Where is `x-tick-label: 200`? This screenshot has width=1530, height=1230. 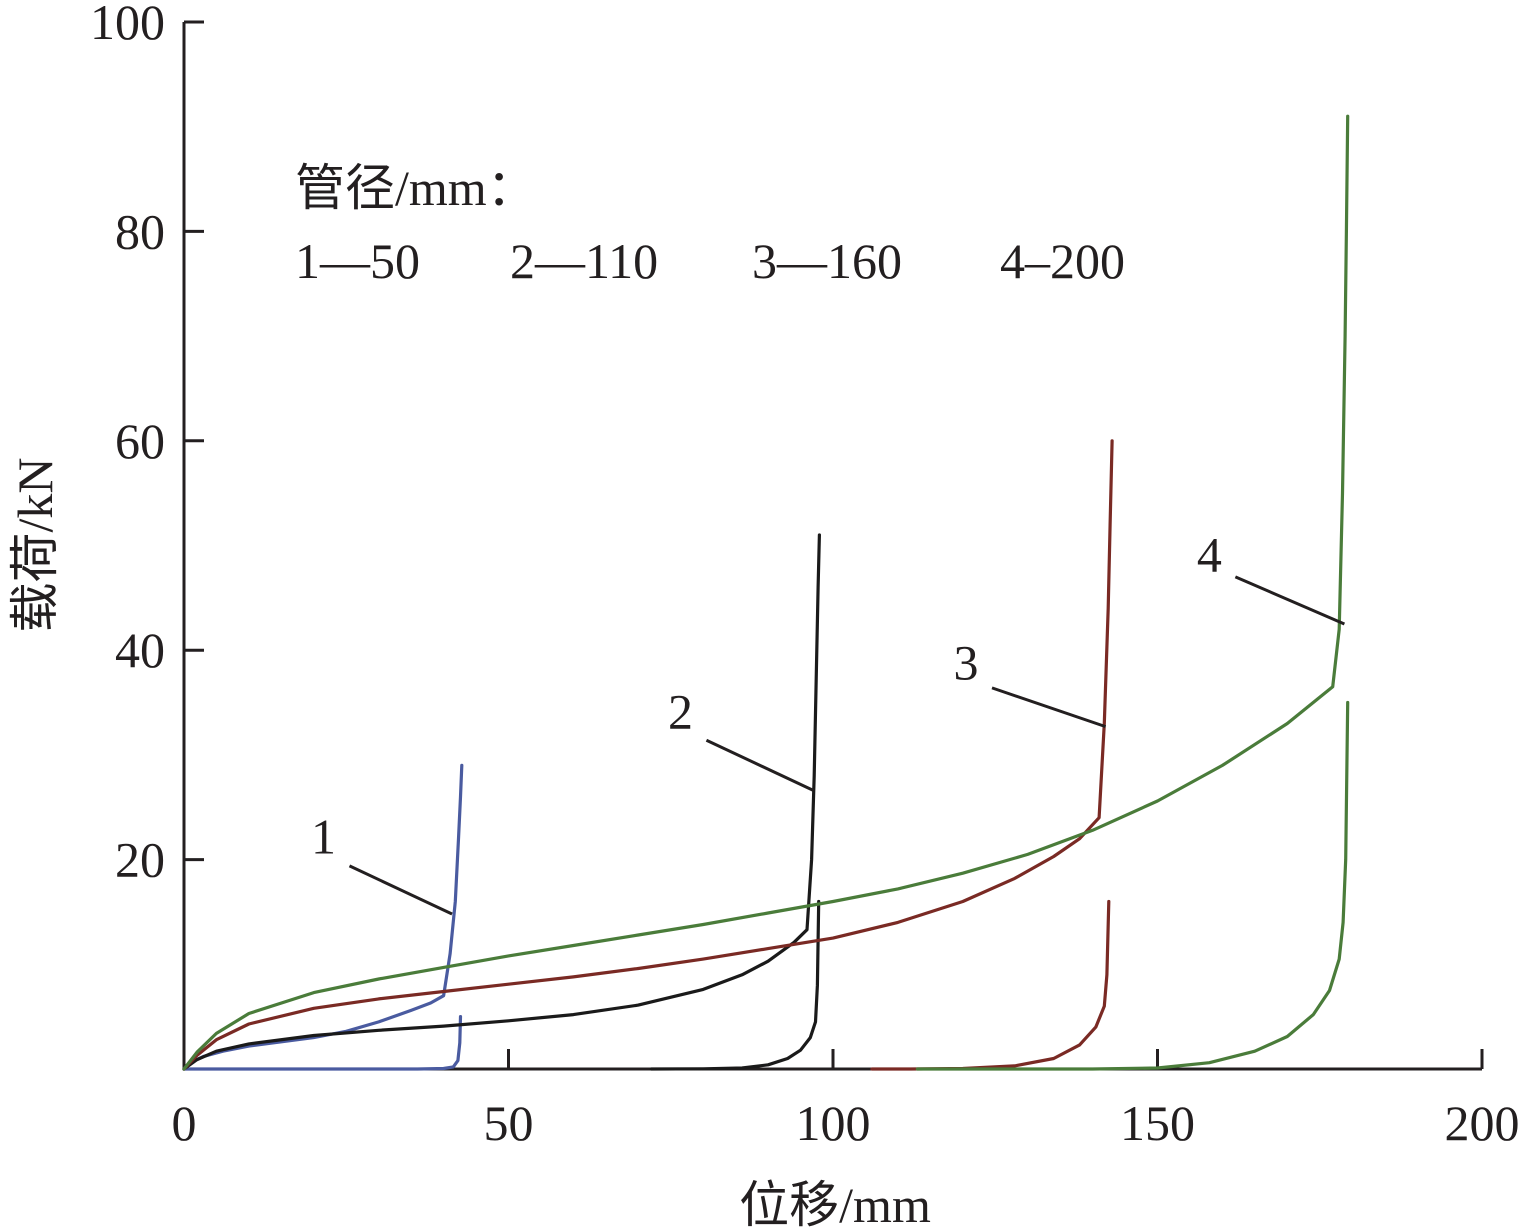 x-tick-label: 200 is located at coordinates (1482, 1123).